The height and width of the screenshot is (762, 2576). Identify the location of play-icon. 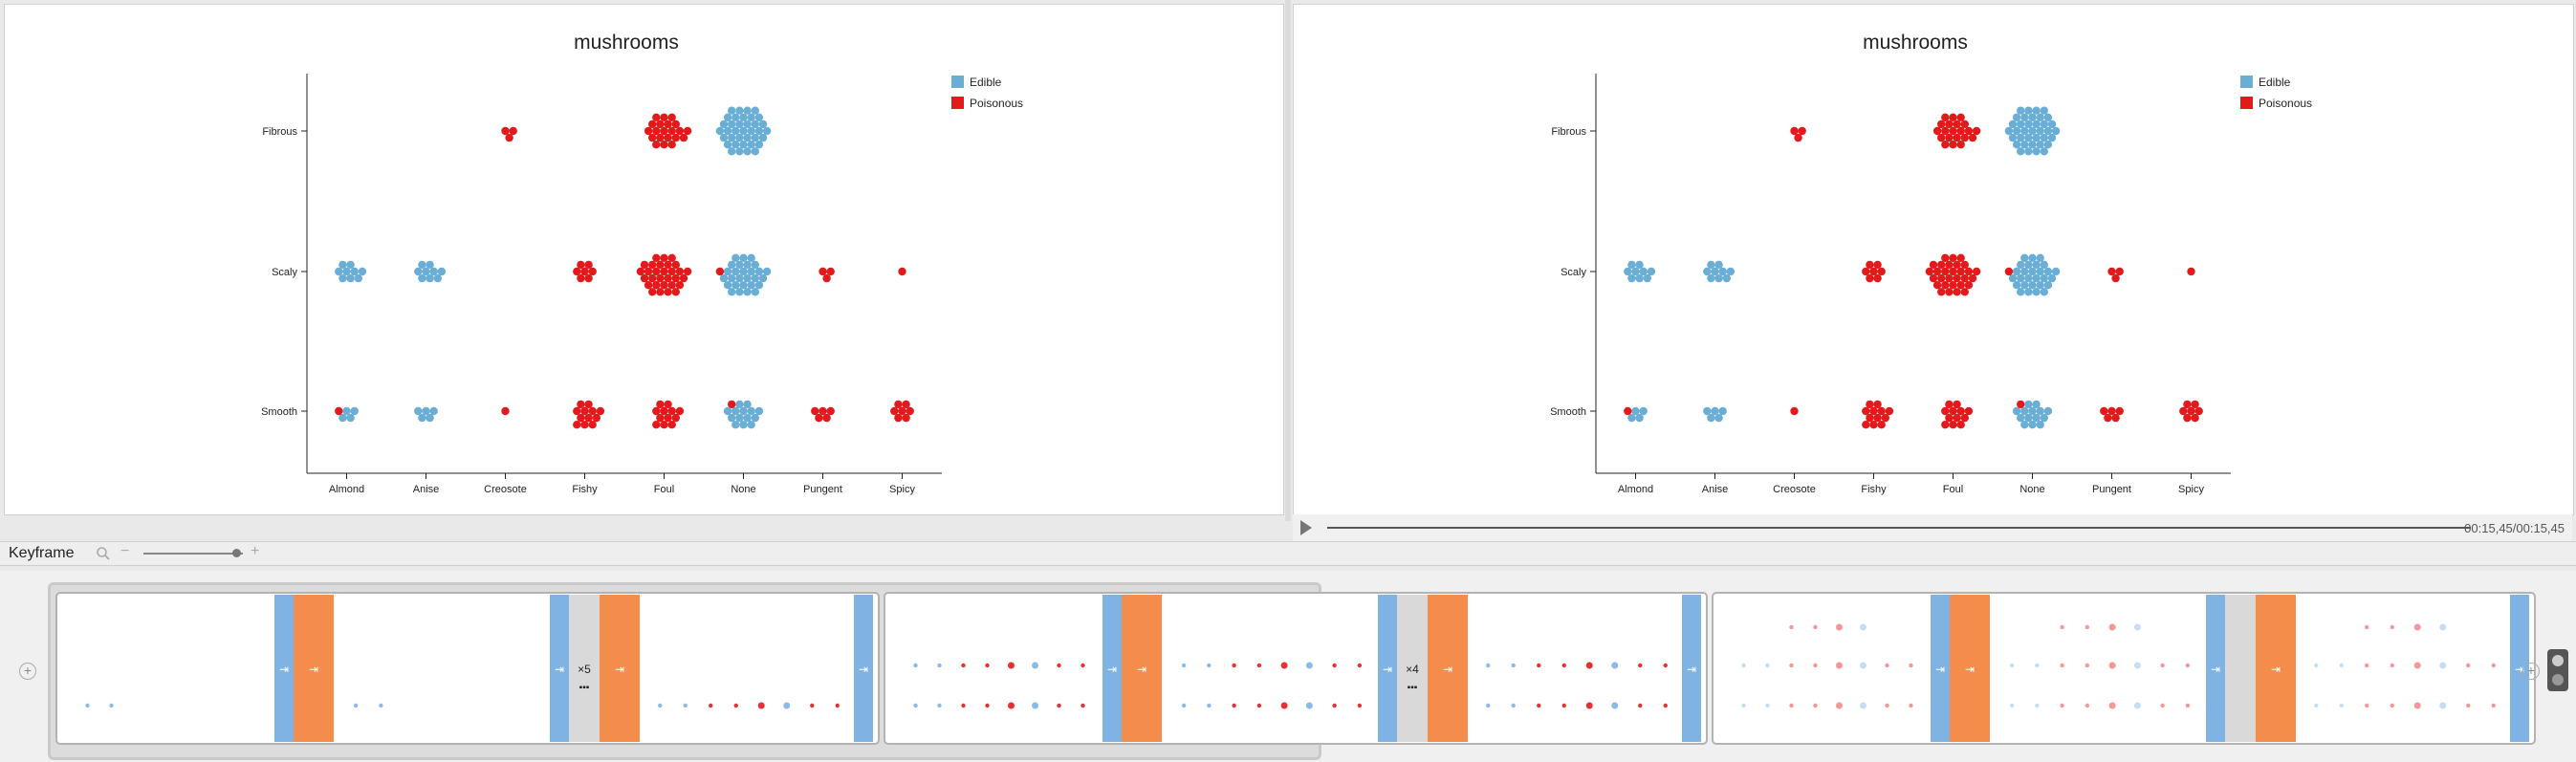
(1306, 527).